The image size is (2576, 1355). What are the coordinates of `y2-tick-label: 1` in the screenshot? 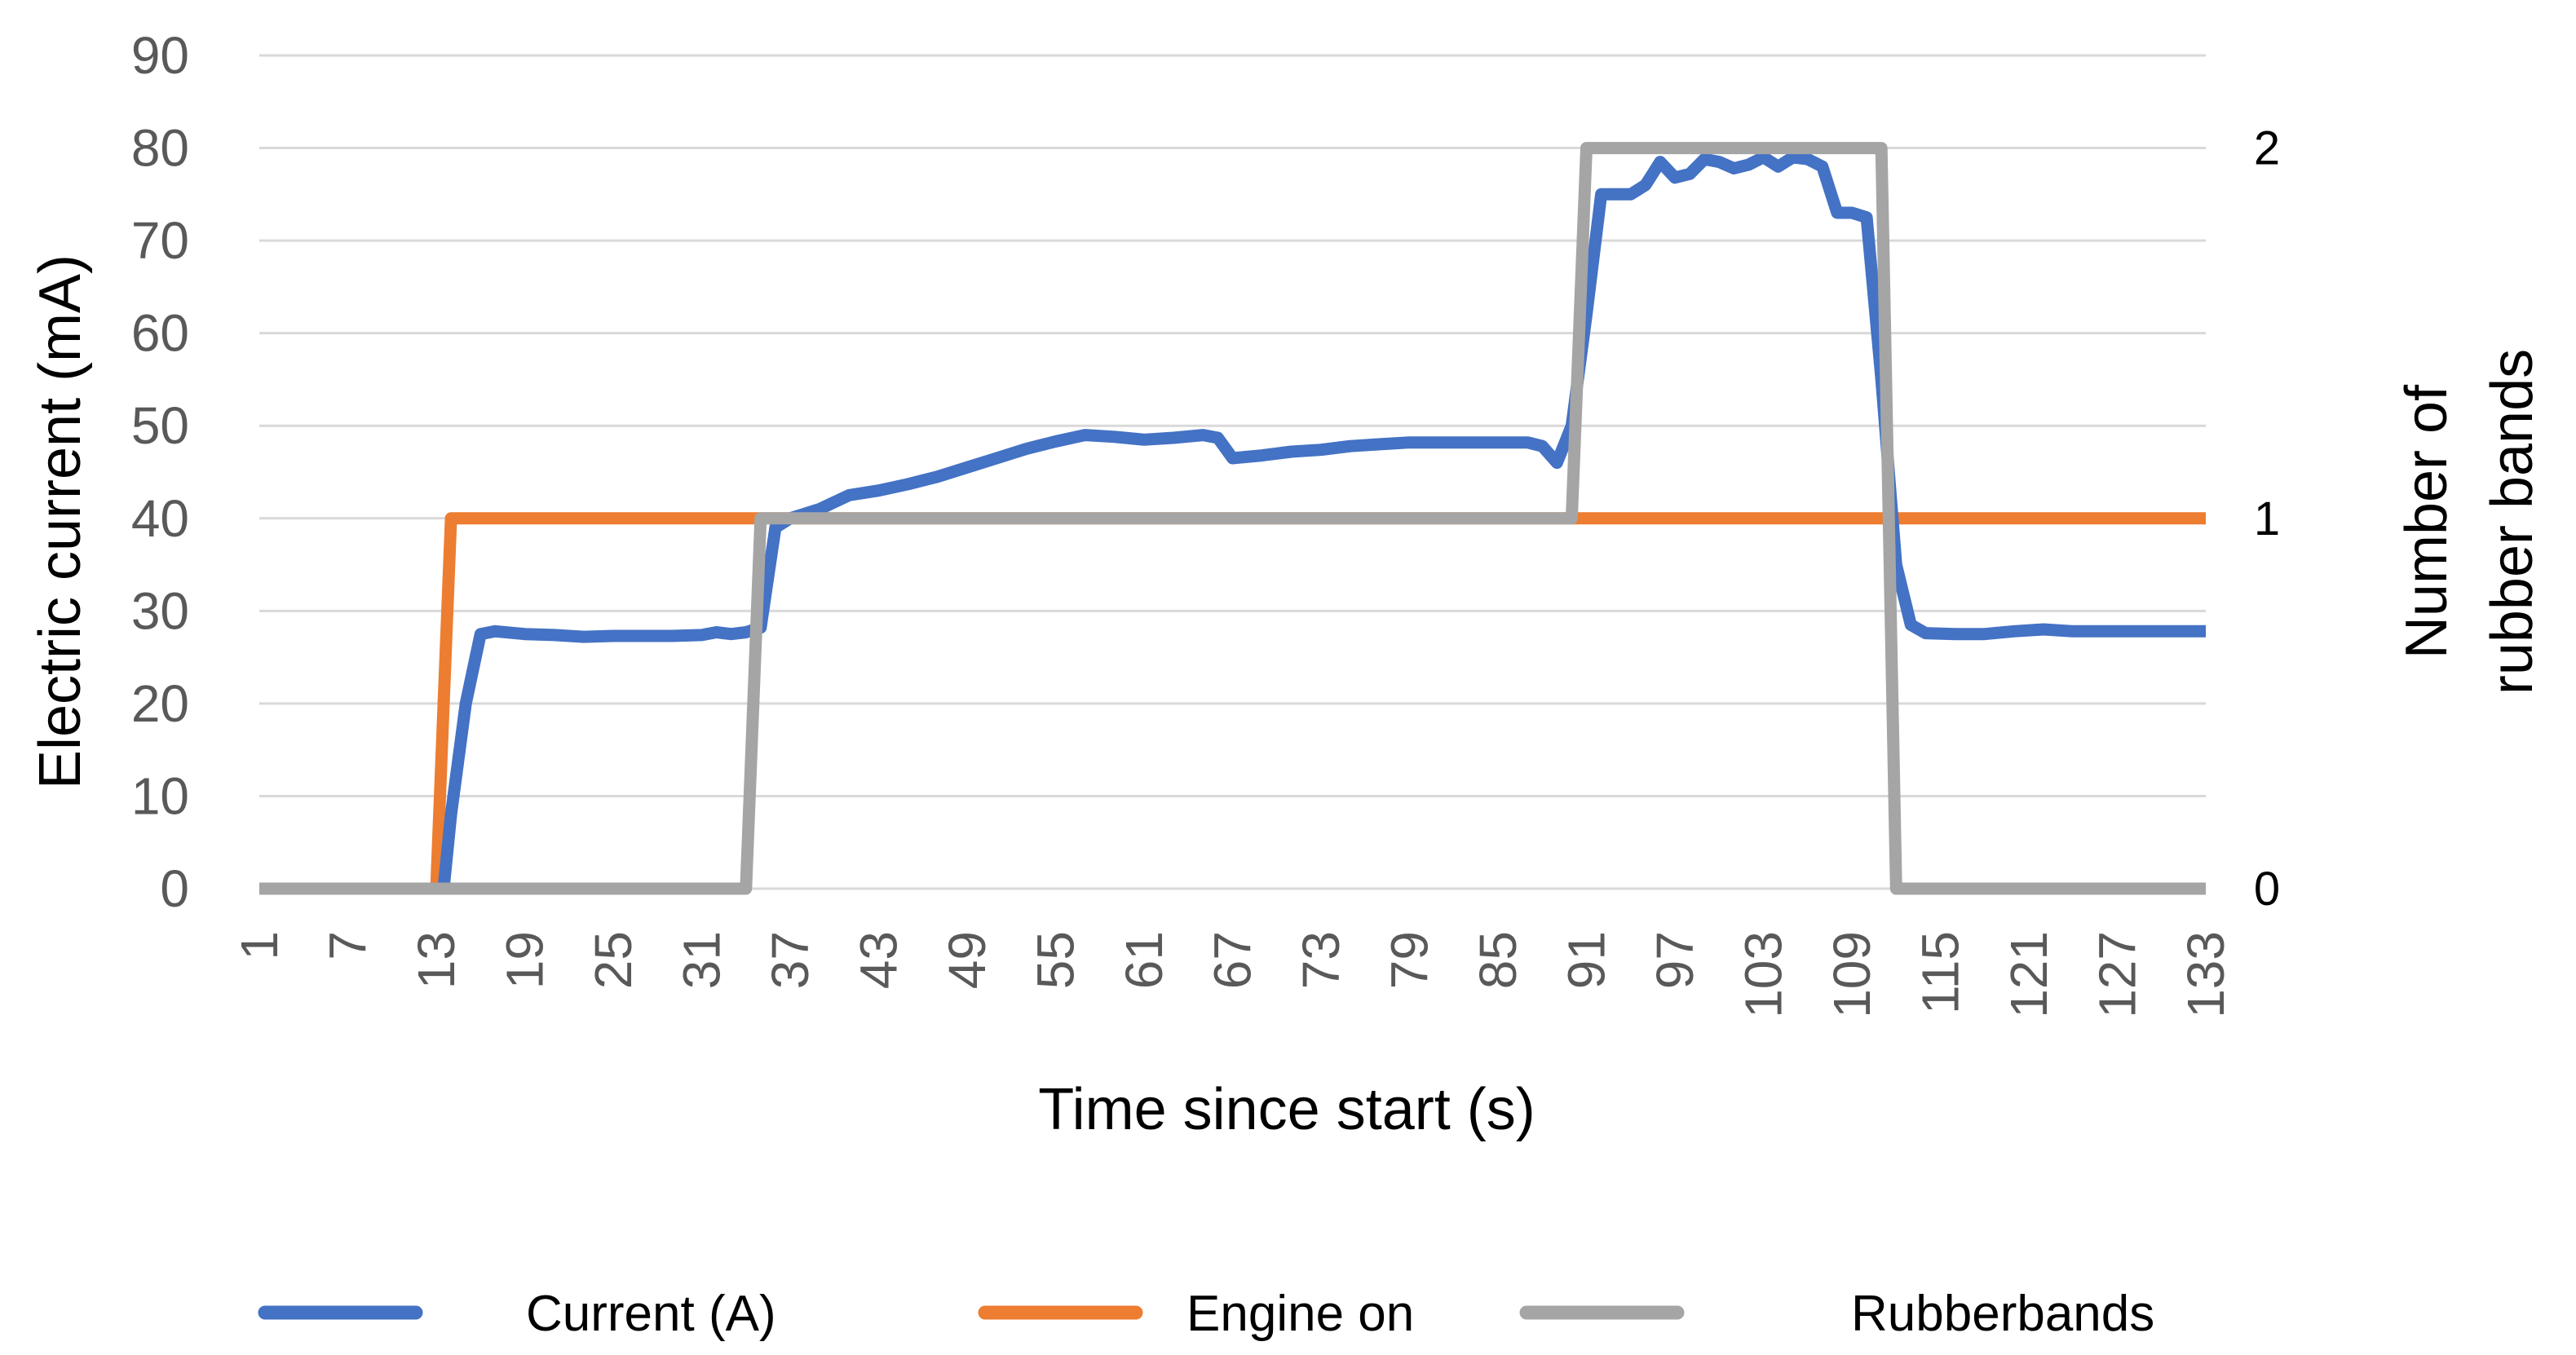 It's located at (2267, 518).